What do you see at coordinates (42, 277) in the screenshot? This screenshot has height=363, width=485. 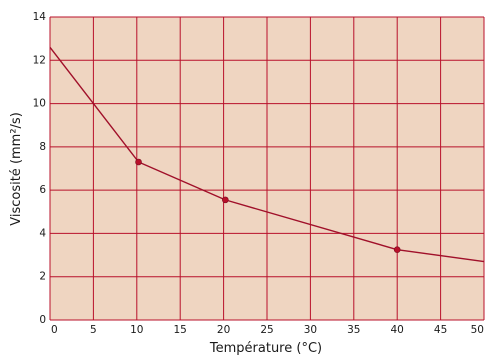 I see `y-tick-label-2: 2` at bounding box center [42, 277].